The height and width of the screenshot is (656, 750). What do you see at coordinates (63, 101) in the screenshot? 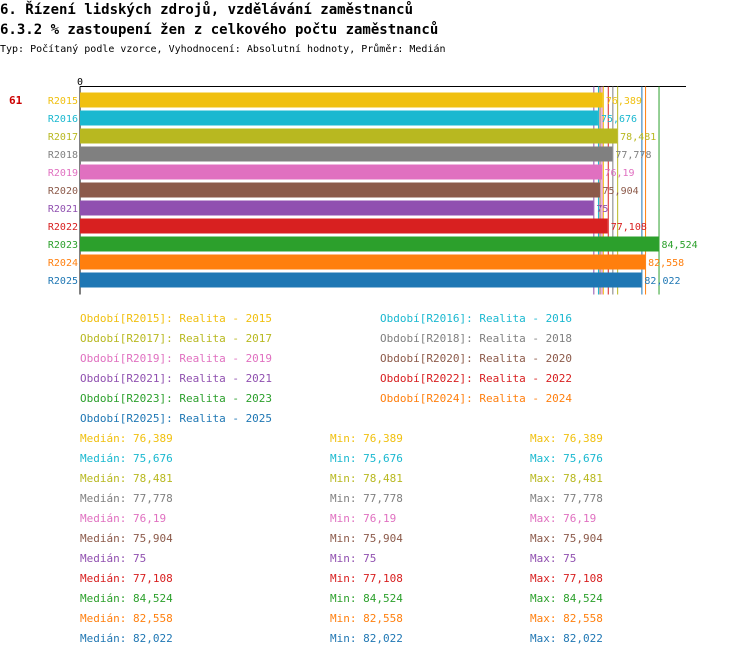
I see `category-label-r2015: R2015` at bounding box center [63, 101].